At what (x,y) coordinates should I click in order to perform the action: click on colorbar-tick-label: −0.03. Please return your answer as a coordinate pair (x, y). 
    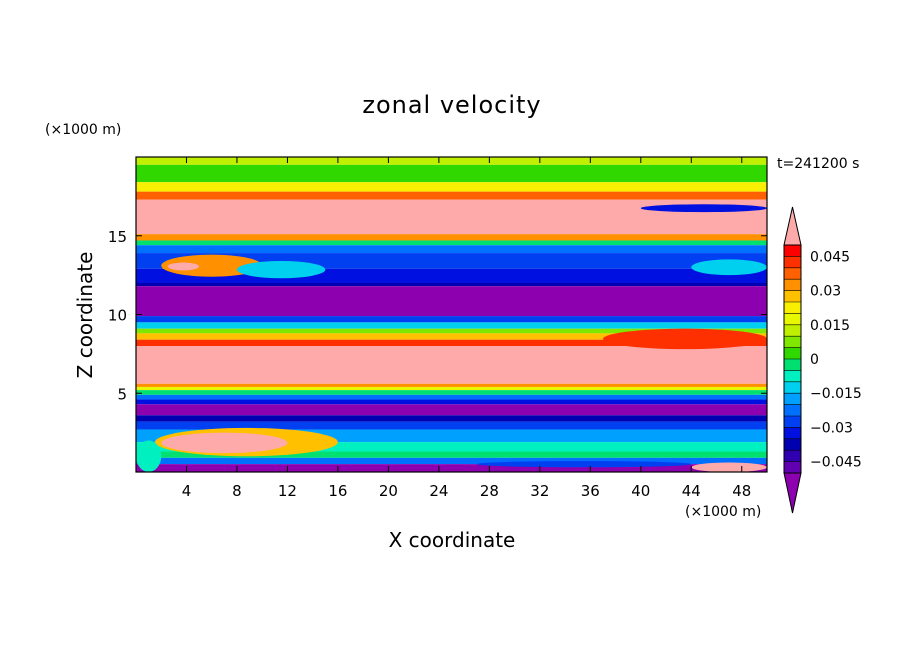
    Looking at the image, I should click on (831, 428).